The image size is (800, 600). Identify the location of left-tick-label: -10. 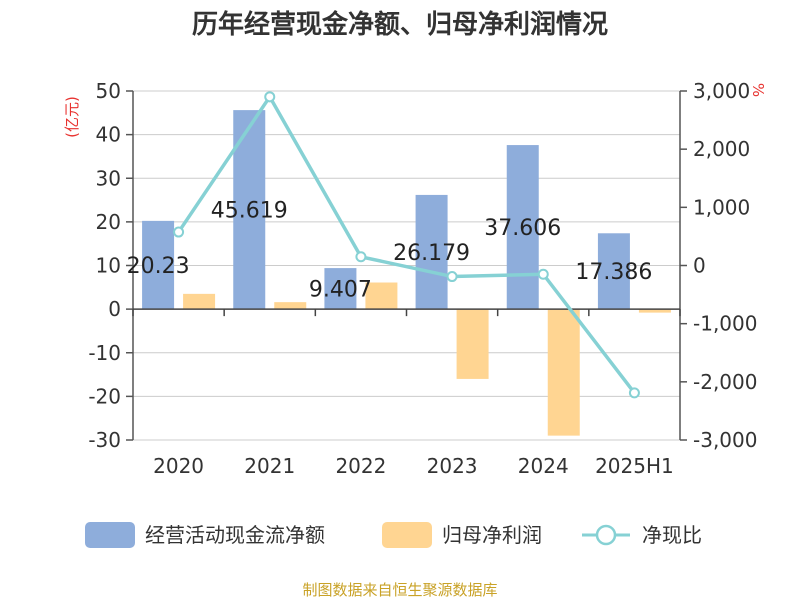
(104, 353).